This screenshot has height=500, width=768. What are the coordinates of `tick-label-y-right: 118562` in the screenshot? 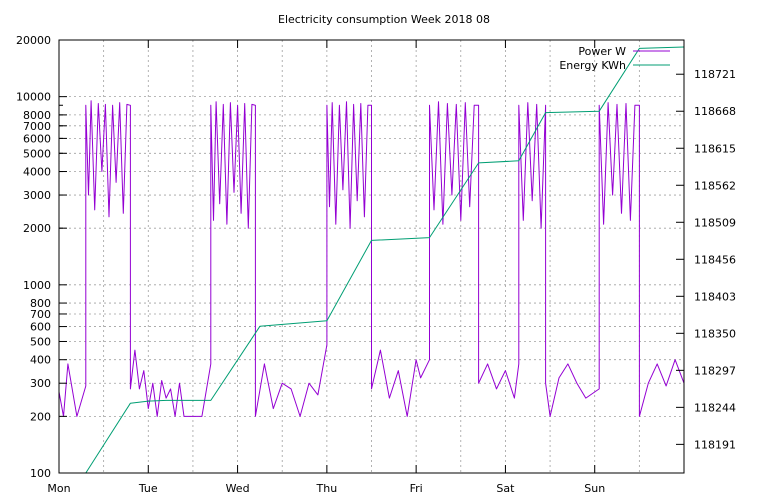 It's located at (715, 185).